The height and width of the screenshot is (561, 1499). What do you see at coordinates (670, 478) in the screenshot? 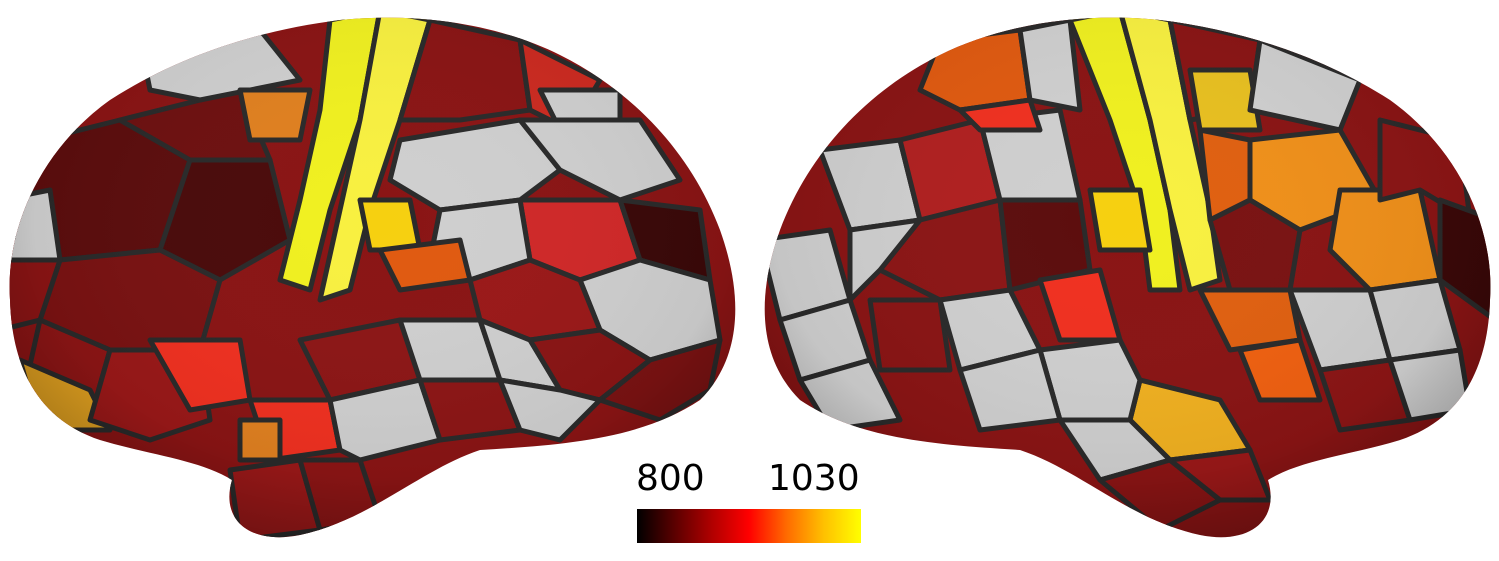
I see `colorbar-min-label: 800` at bounding box center [670, 478].